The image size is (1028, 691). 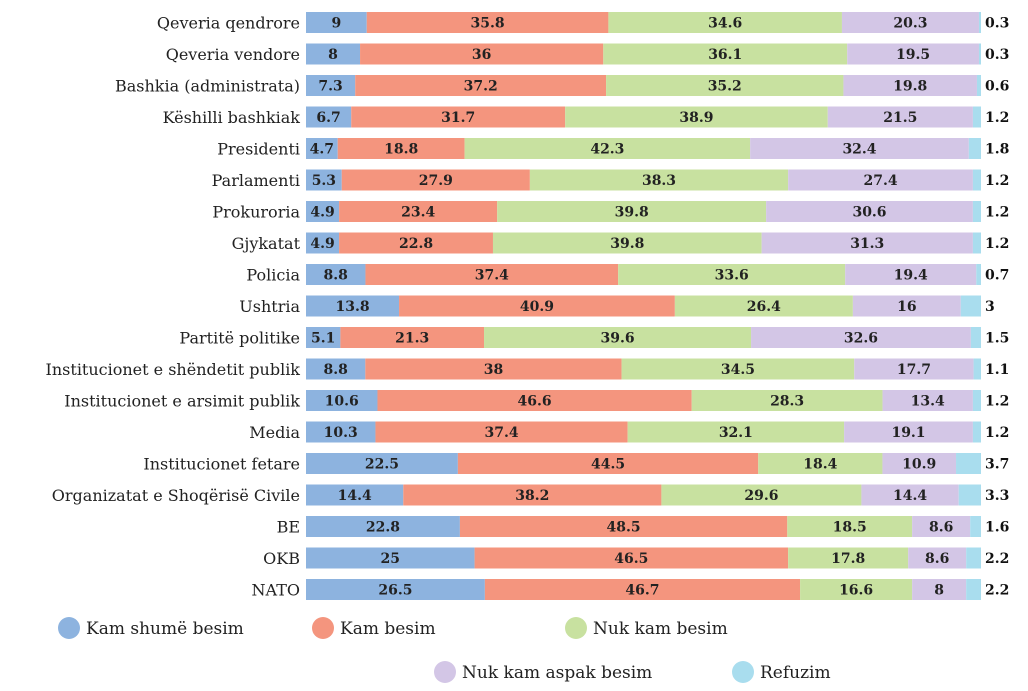 I want to click on category-label: Partitë politike, so click(x=239, y=338).